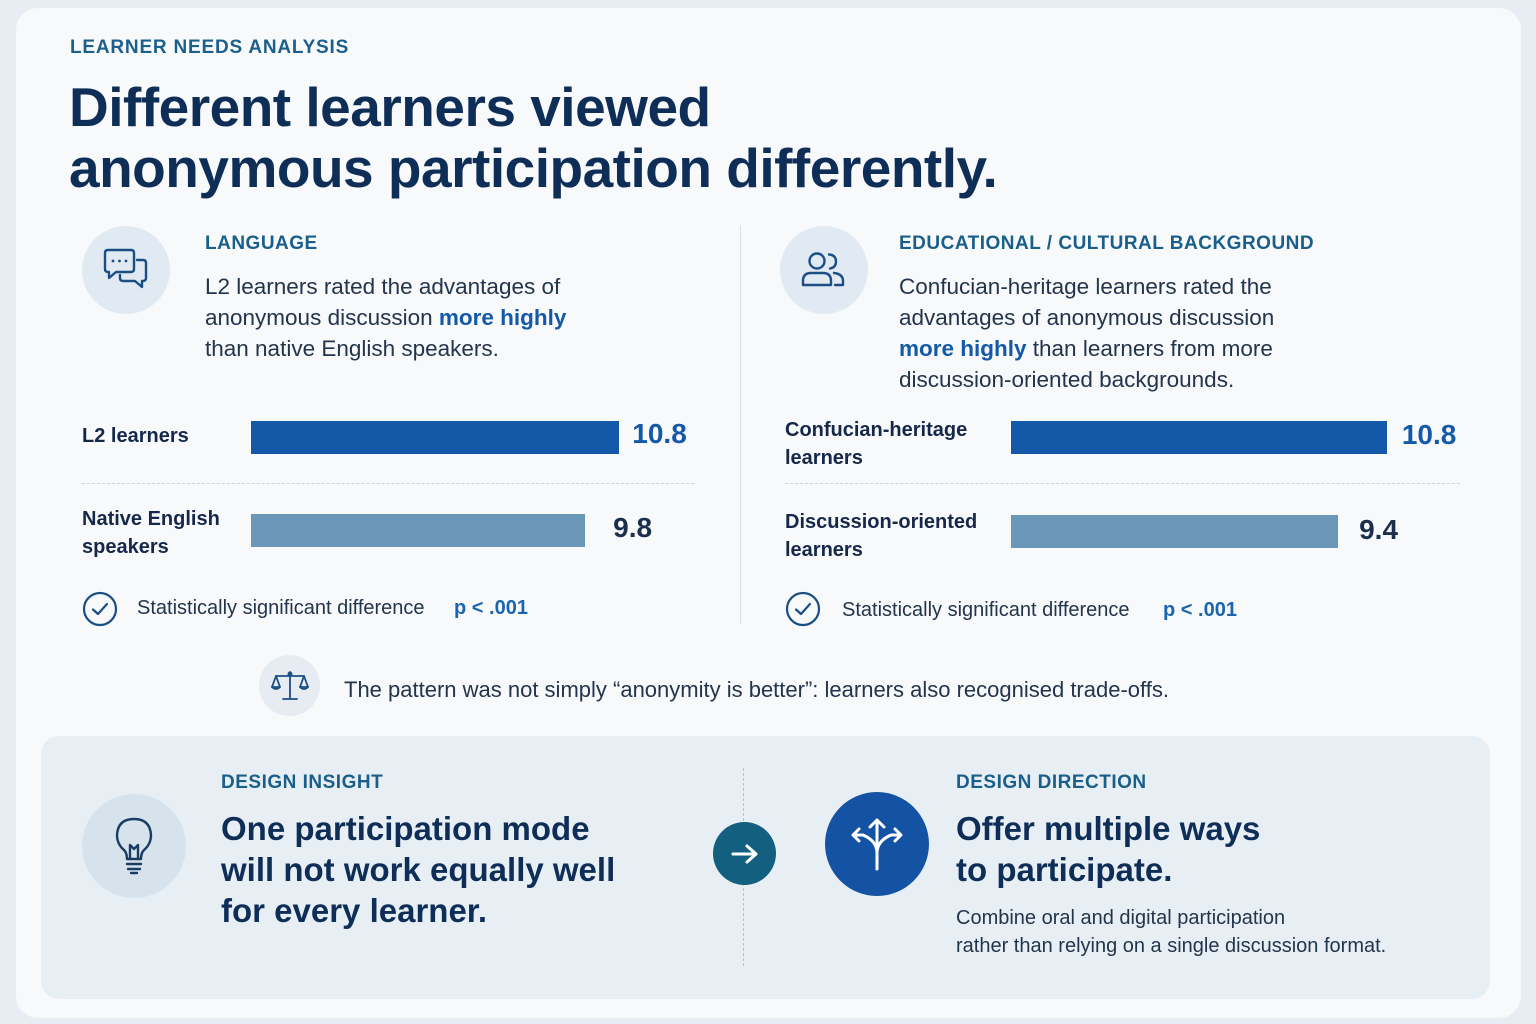  I want to click on value-label-l2: 10.8, so click(659, 433).